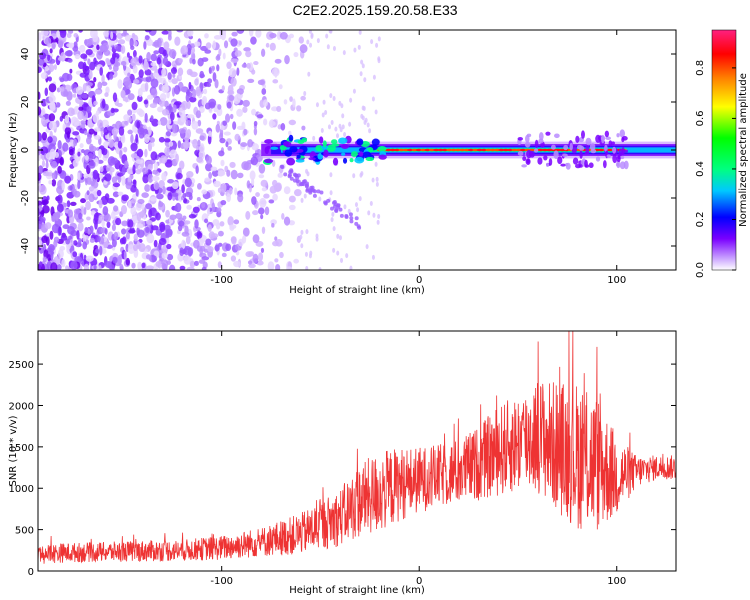 The height and width of the screenshot is (600, 750). I want to click on colorbar-tick-label: 0.2, so click(700, 220).